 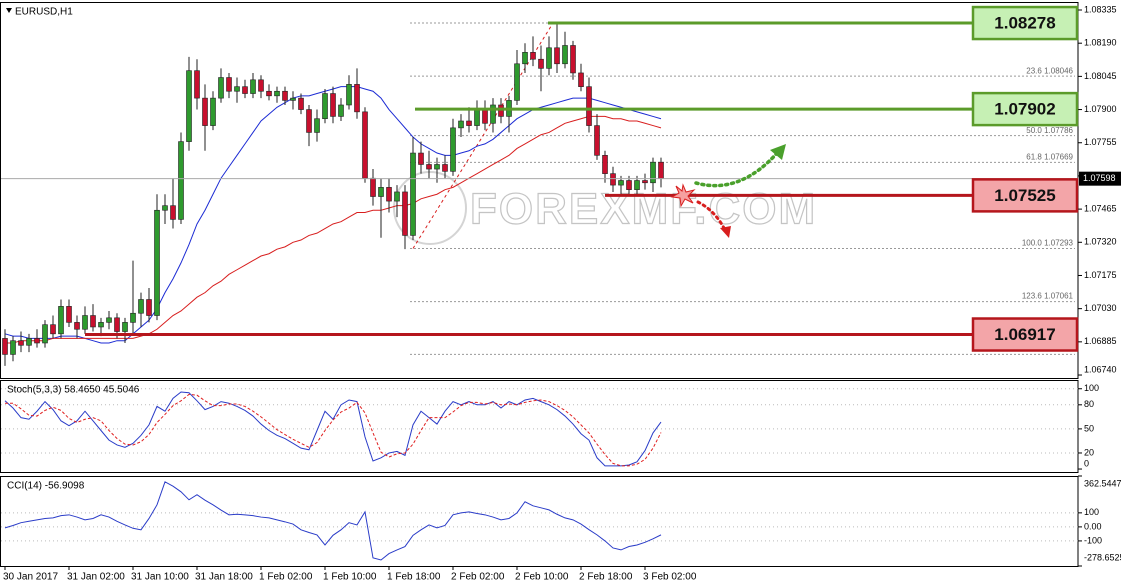 I want to click on fib-label: 100.0 1.07293, so click(x=1048, y=243).